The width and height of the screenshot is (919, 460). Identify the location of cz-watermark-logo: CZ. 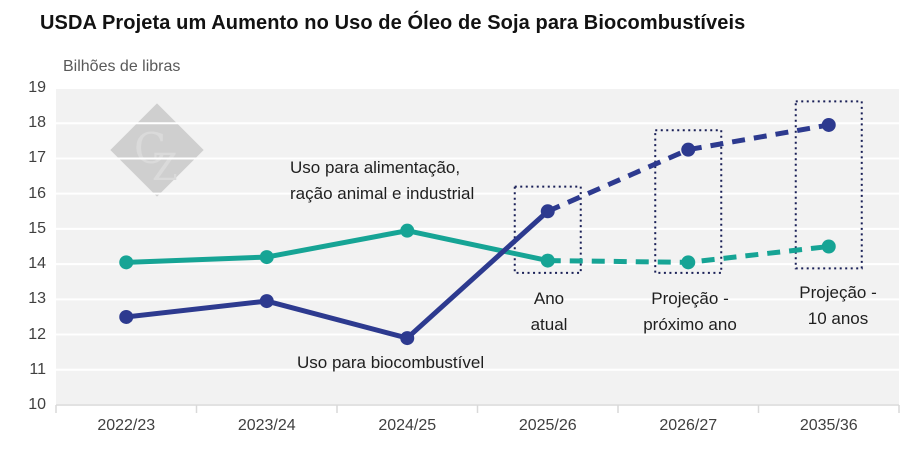
(157, 150).